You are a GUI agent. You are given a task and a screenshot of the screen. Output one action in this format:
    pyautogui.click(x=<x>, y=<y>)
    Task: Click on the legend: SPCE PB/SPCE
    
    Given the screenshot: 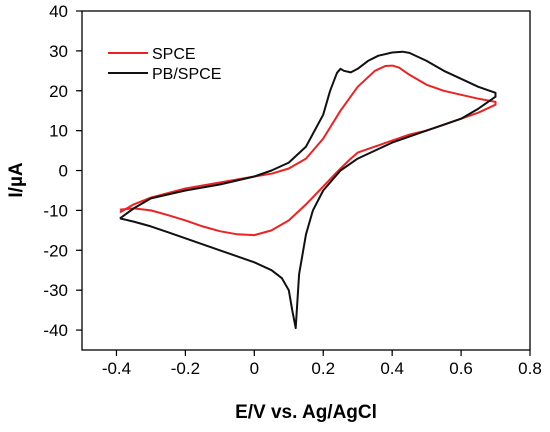 What is the action you would take?
    pyautogui.click(x=164, y=64)
    